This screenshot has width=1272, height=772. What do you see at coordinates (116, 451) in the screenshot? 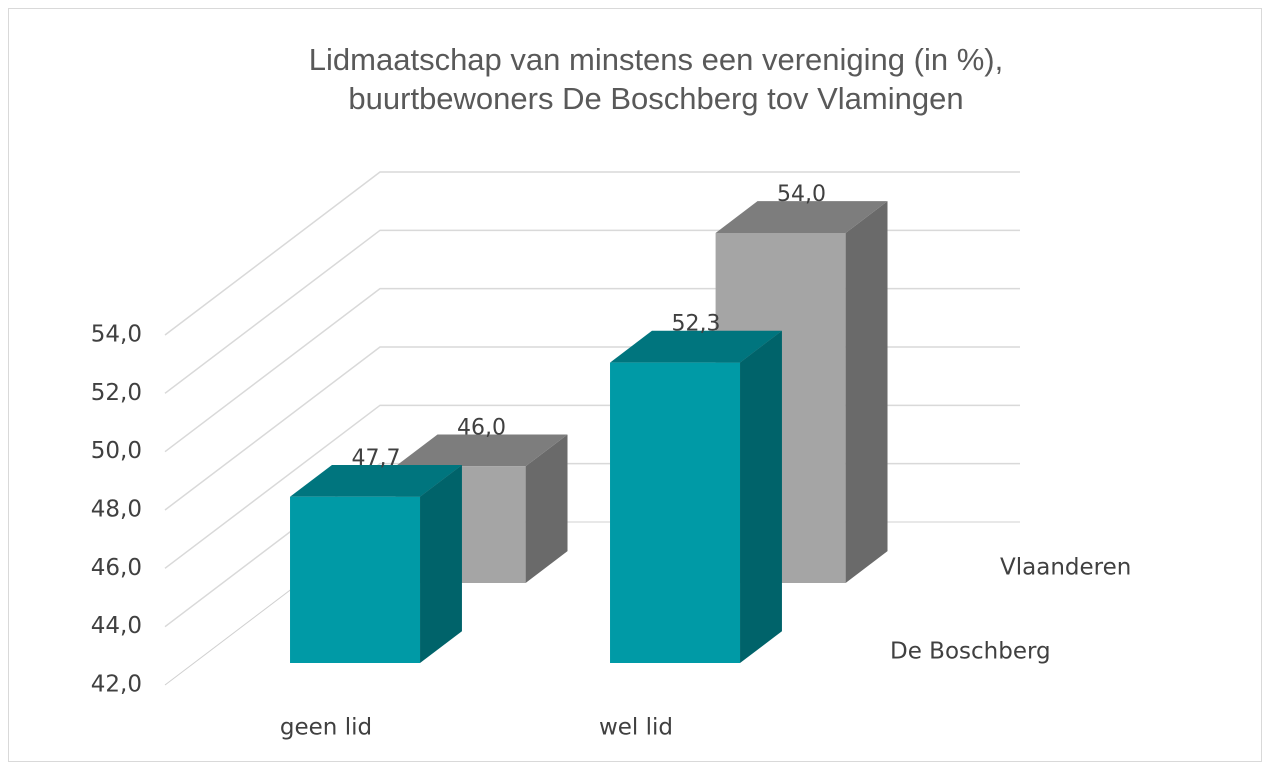
I see `y-tick-label: 50,0` at bounding box center [116, 451].